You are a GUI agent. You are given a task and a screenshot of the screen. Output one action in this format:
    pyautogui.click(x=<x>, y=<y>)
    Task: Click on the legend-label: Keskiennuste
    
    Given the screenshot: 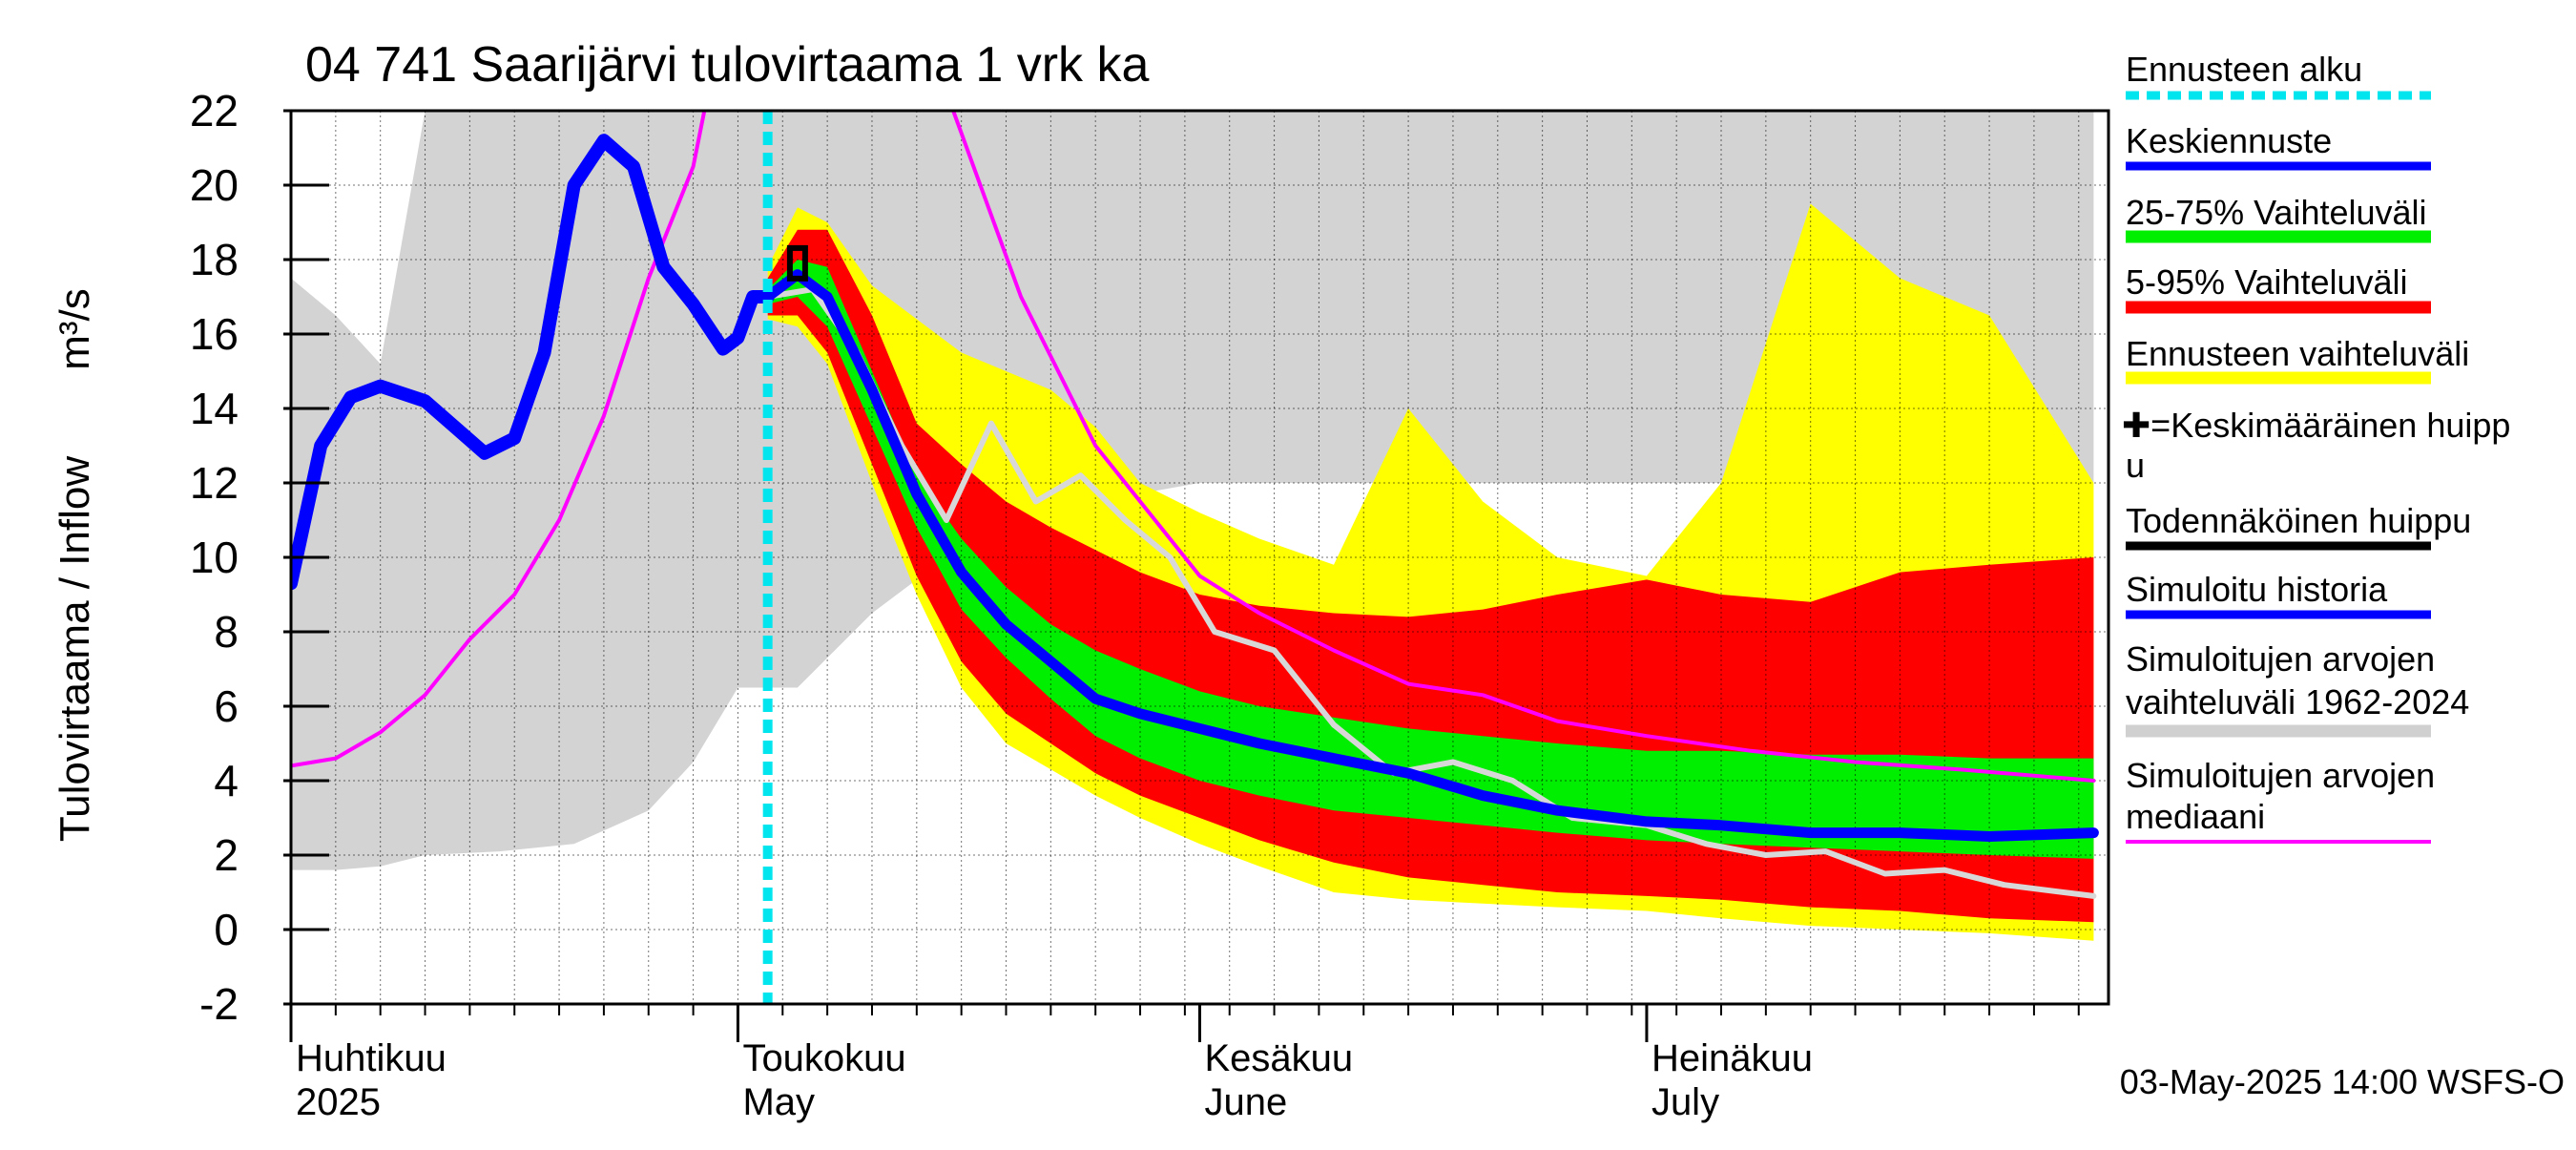 What is the action you would take?
    pyautogui.click(x=2229, y=140)
    